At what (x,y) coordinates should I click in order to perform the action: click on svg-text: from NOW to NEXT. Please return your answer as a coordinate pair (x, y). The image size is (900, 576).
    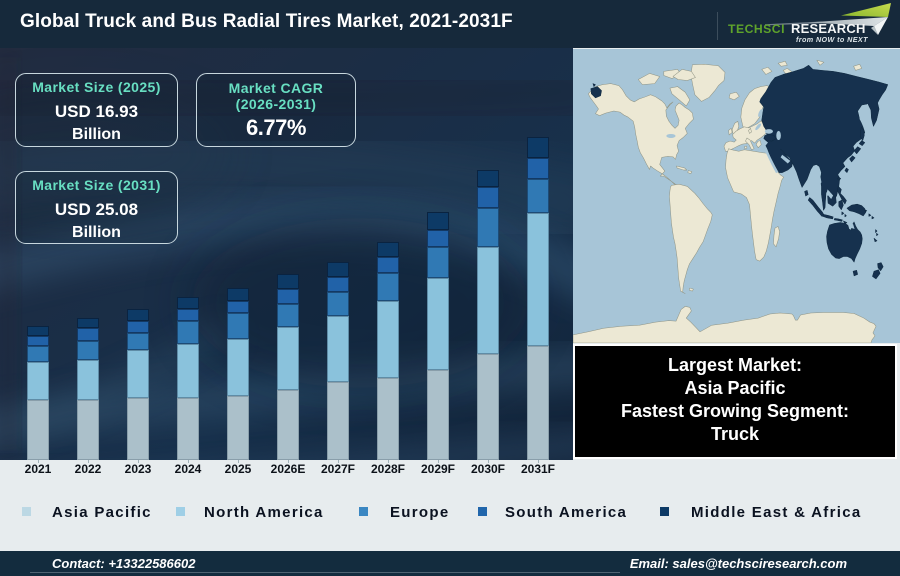
    Looking at the image, I should click on (832, 39).